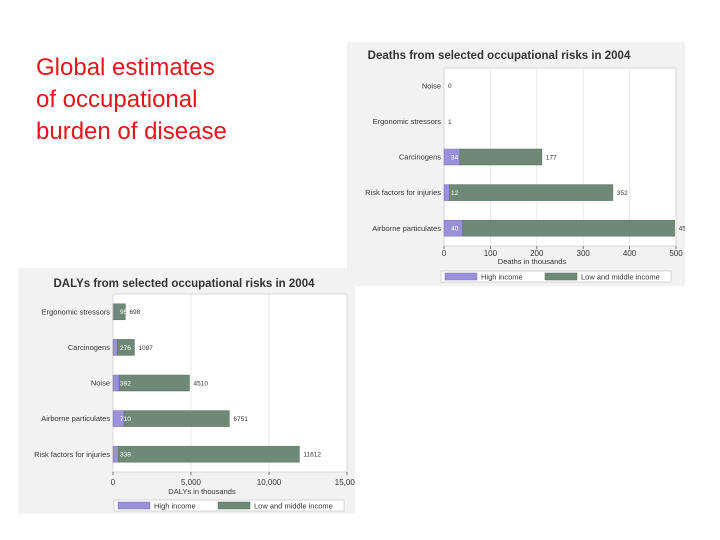 The height and width of the screenshot is (540, 720). I want to click on dalys-legend-label-low-middle-income: Low and middle income, so click(293, 506).